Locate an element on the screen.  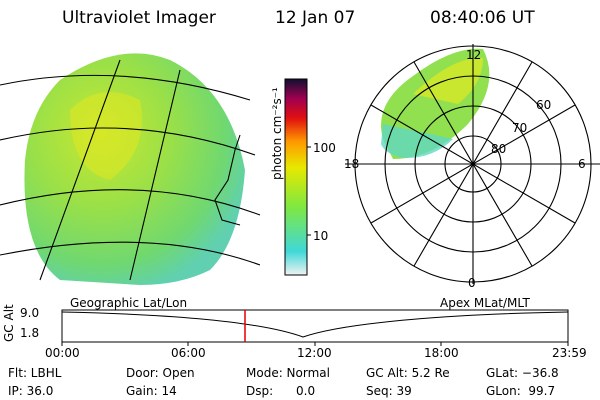
lat-label-60: 60 is located at coordinates (544, 105).